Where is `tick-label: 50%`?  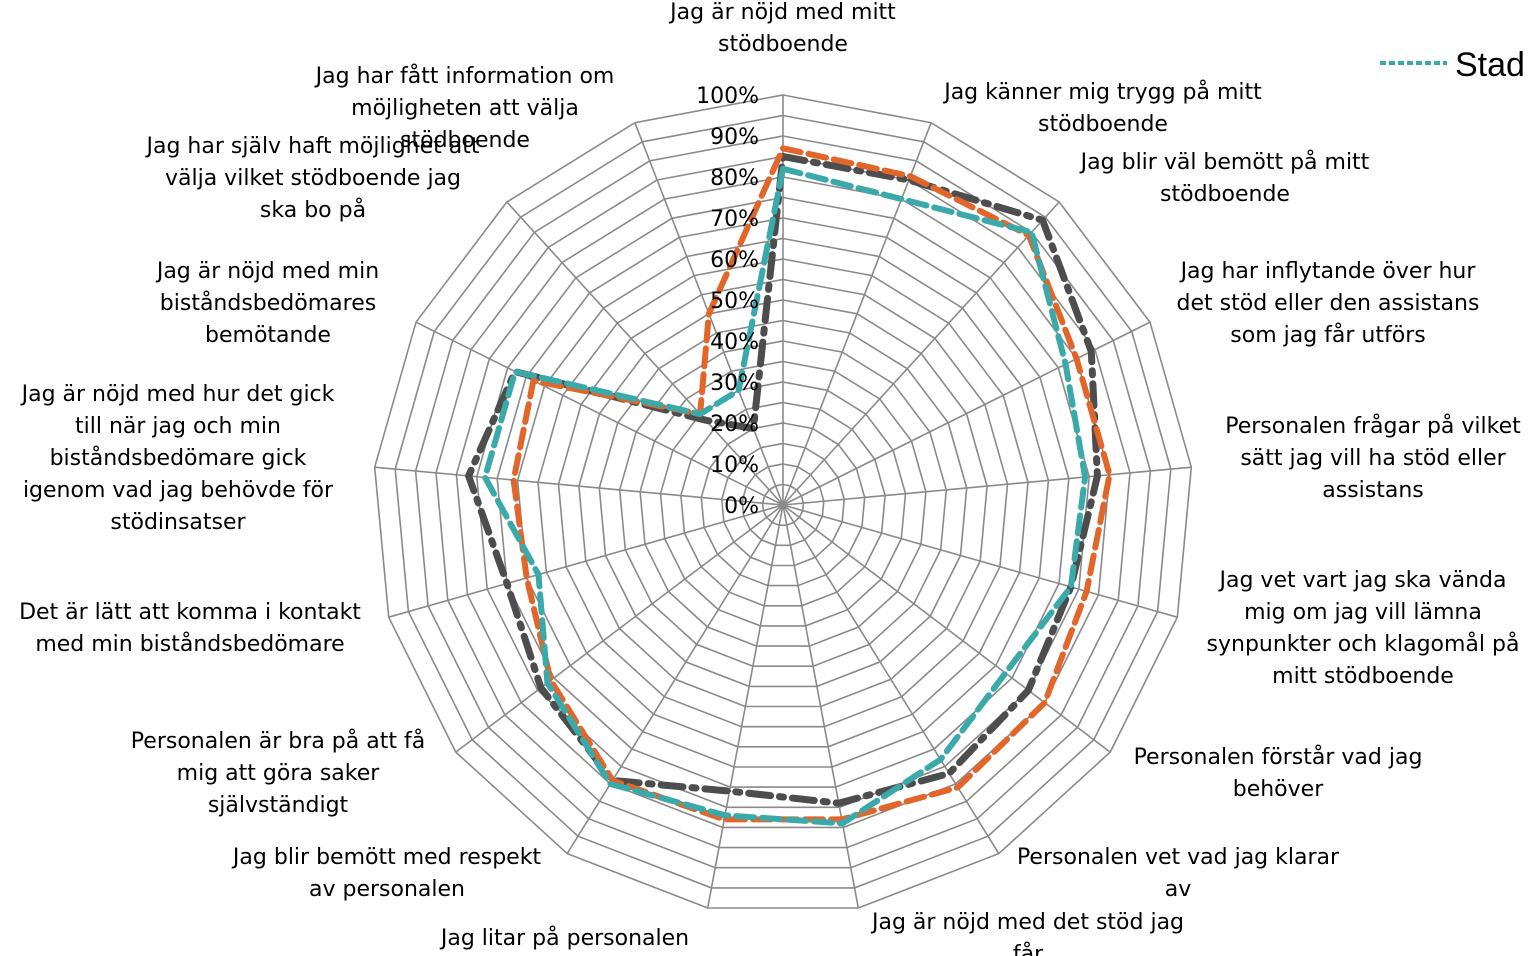
tick-label: 50% is located at coordinates (734, 301).